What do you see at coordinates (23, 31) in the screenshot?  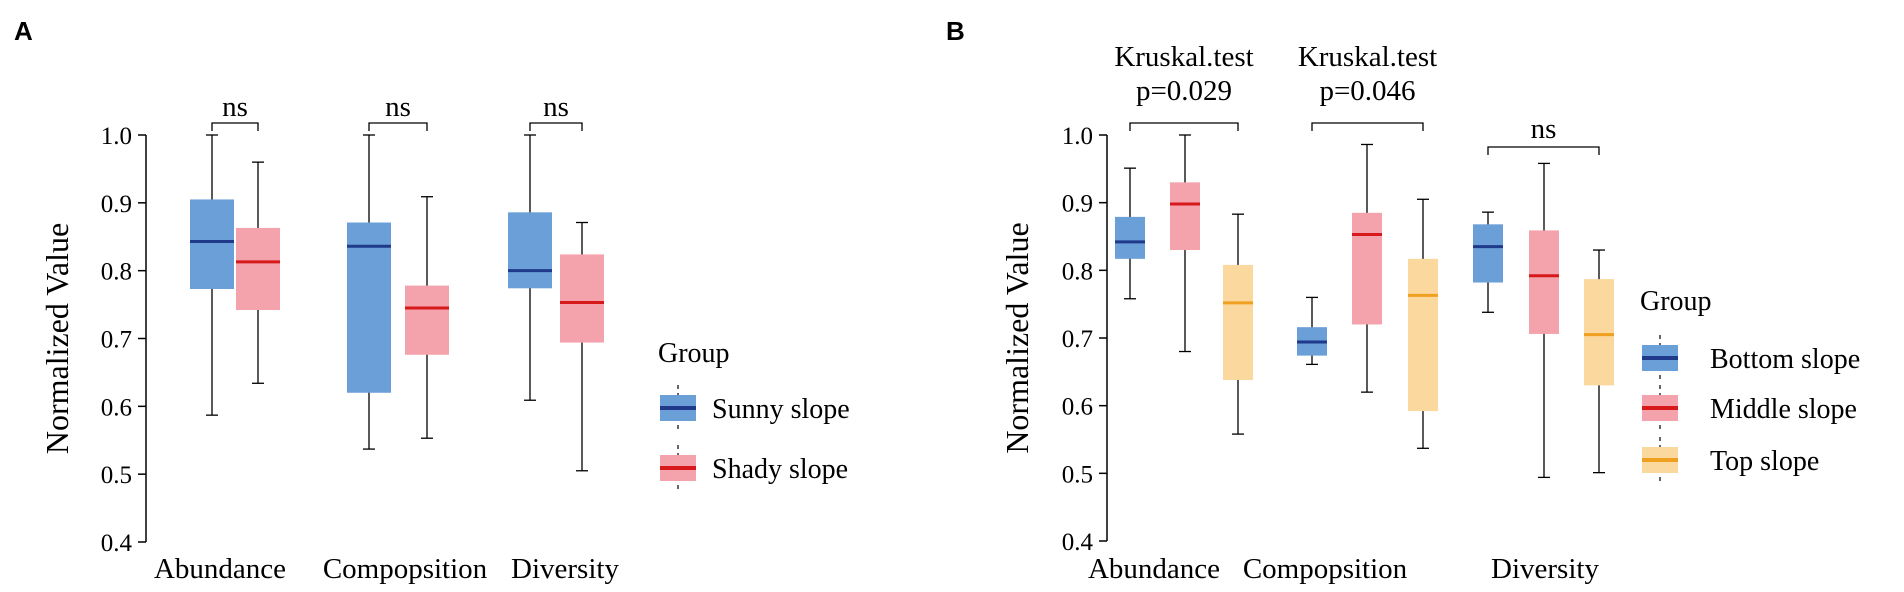 I see `panel-letter: A` at bounding box center [23, 31].